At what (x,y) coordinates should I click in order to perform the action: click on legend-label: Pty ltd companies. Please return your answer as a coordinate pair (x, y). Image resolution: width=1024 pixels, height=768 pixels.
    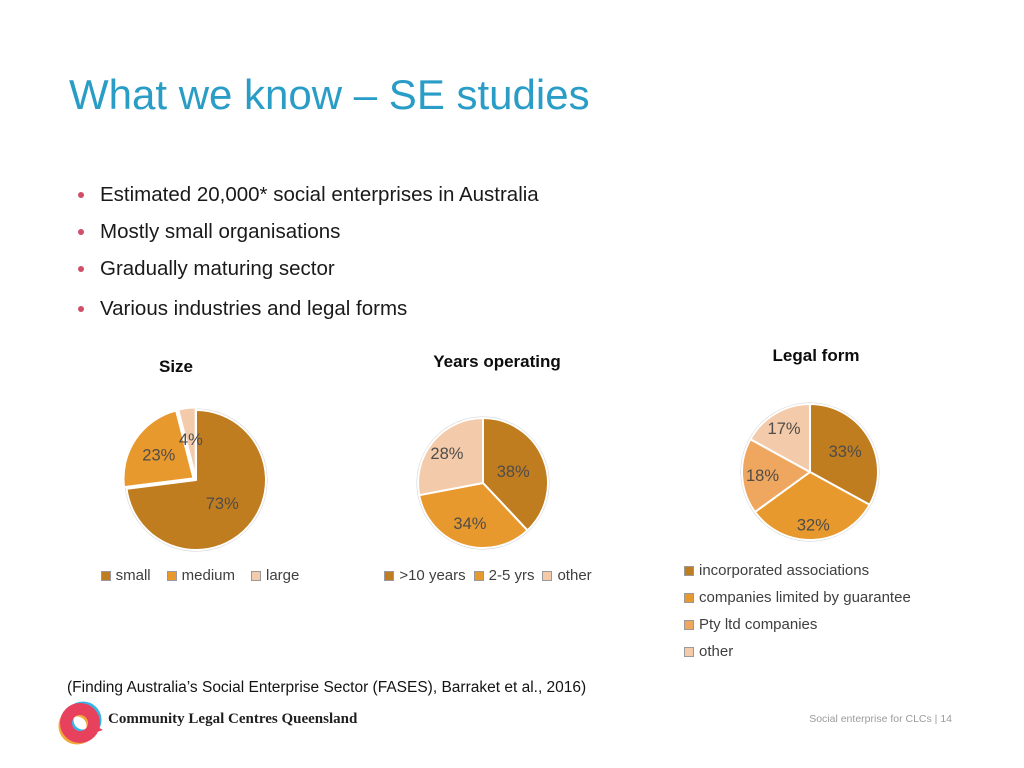
    Looking at the image, I should click on (758, 624).